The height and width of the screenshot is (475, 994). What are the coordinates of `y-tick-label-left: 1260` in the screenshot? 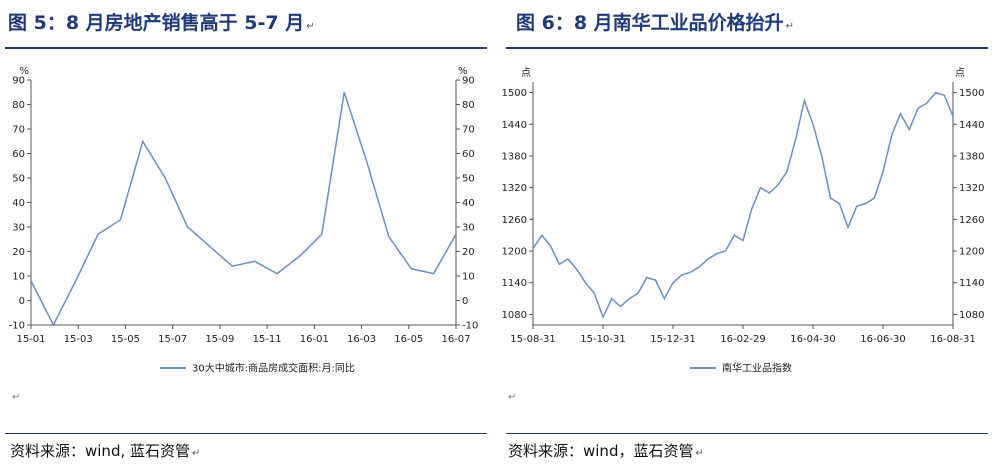 It's located at (514, 220).